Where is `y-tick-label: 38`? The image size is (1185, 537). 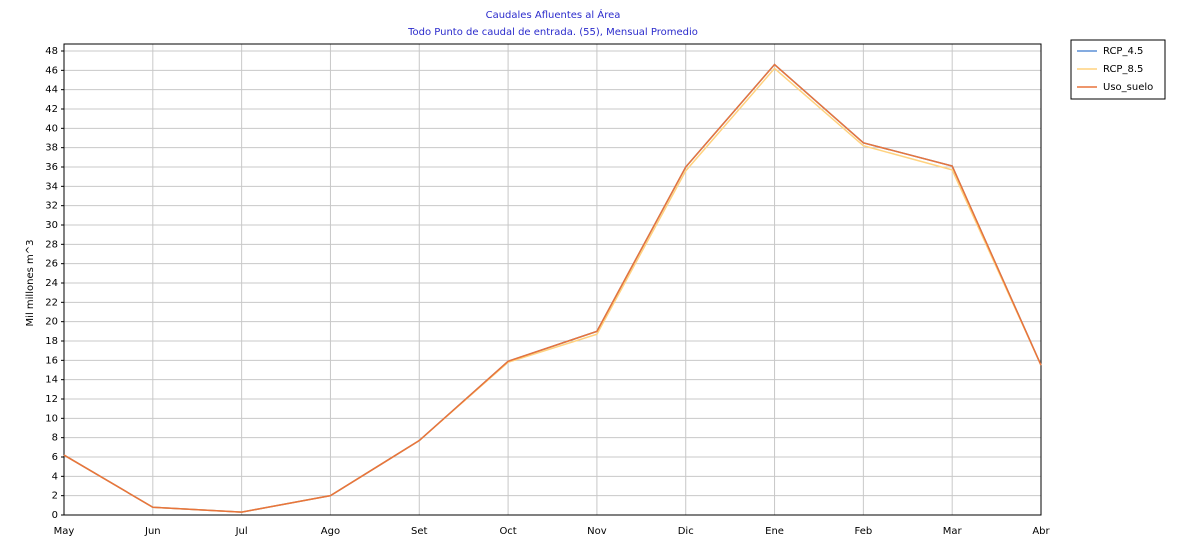 y-tick-label: 38 is located at coordinates (51, 148).